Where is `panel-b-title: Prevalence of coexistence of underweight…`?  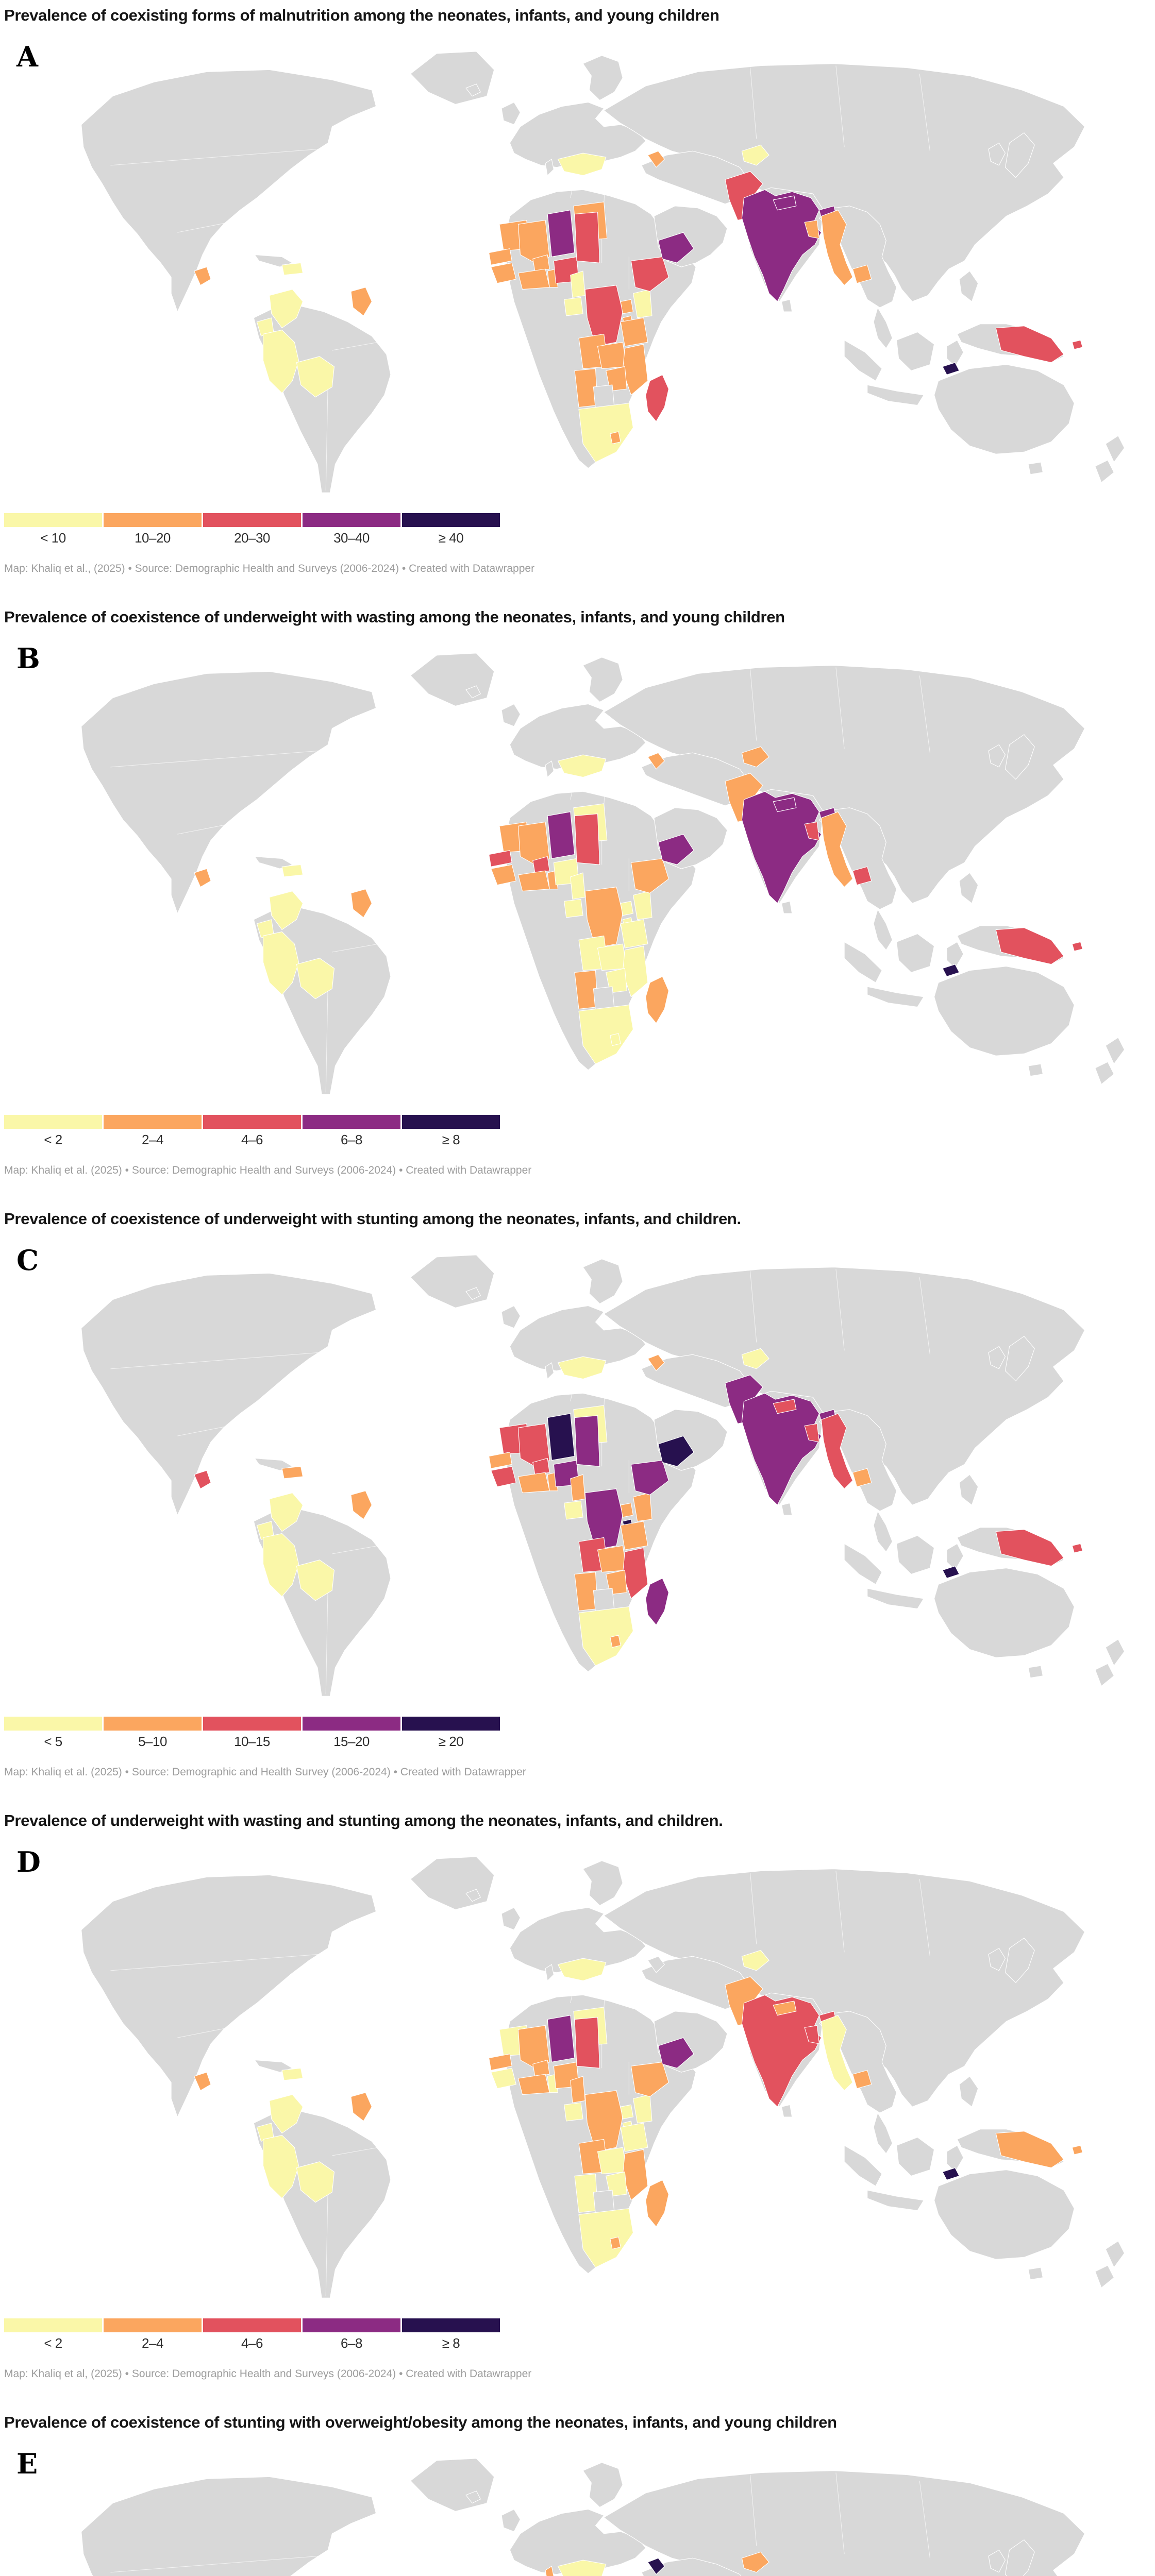
panel-b-title: Prevalence of coexistence of underweight… is located at coordinates (394, 617).